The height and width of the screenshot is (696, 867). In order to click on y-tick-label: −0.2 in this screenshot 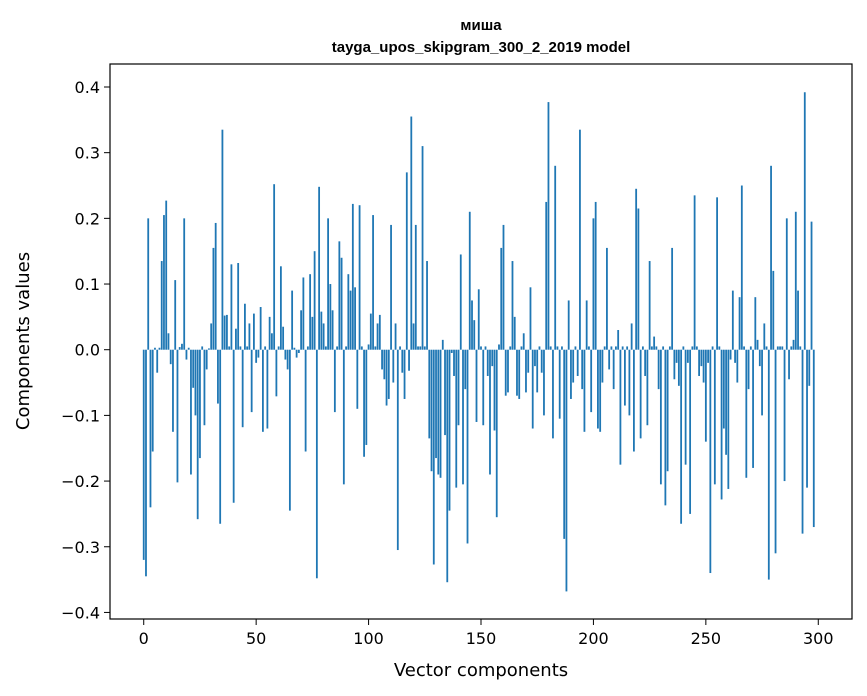, I will do `click(80, 481)`.